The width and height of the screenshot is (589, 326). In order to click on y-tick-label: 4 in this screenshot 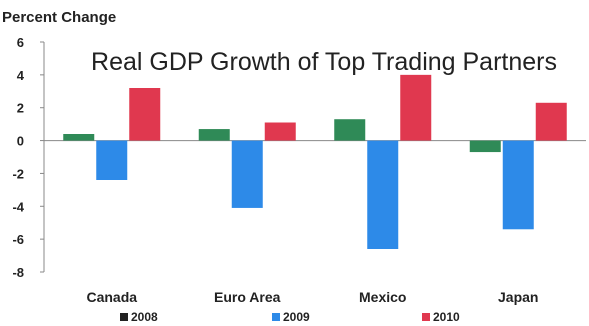, I will do `click(21, 75)`.